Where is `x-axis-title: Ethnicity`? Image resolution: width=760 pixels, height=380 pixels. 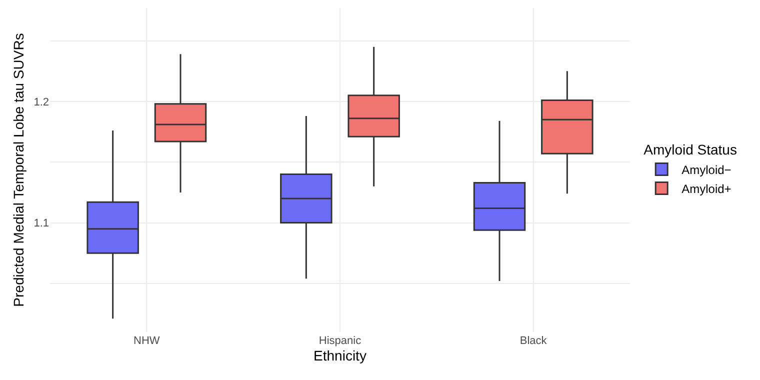
x-axis-title: Ethnicity is located at coordinates (340, 355).